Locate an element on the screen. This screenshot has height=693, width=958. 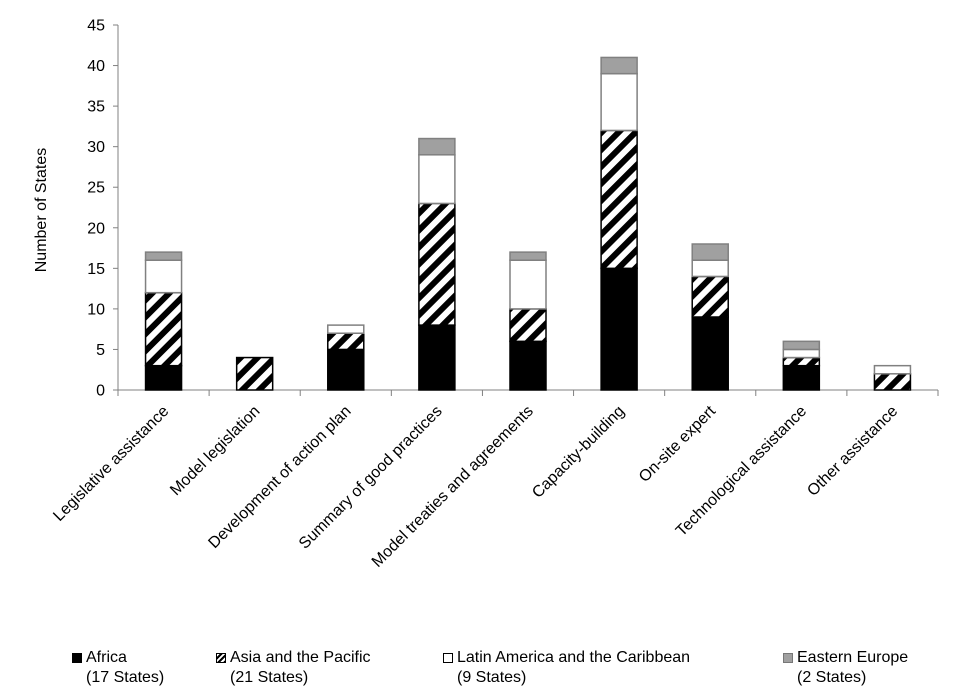
x-tick-label: Summary of good practices is located at coordinates (371, 478).